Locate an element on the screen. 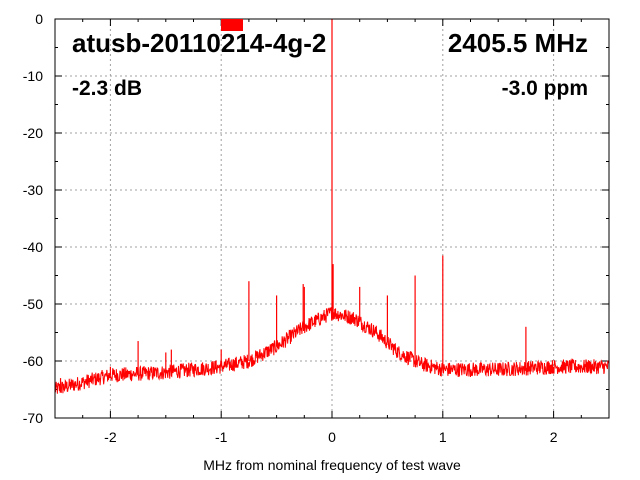  y-tick-label: -10 is located at coordinates (33, 76).